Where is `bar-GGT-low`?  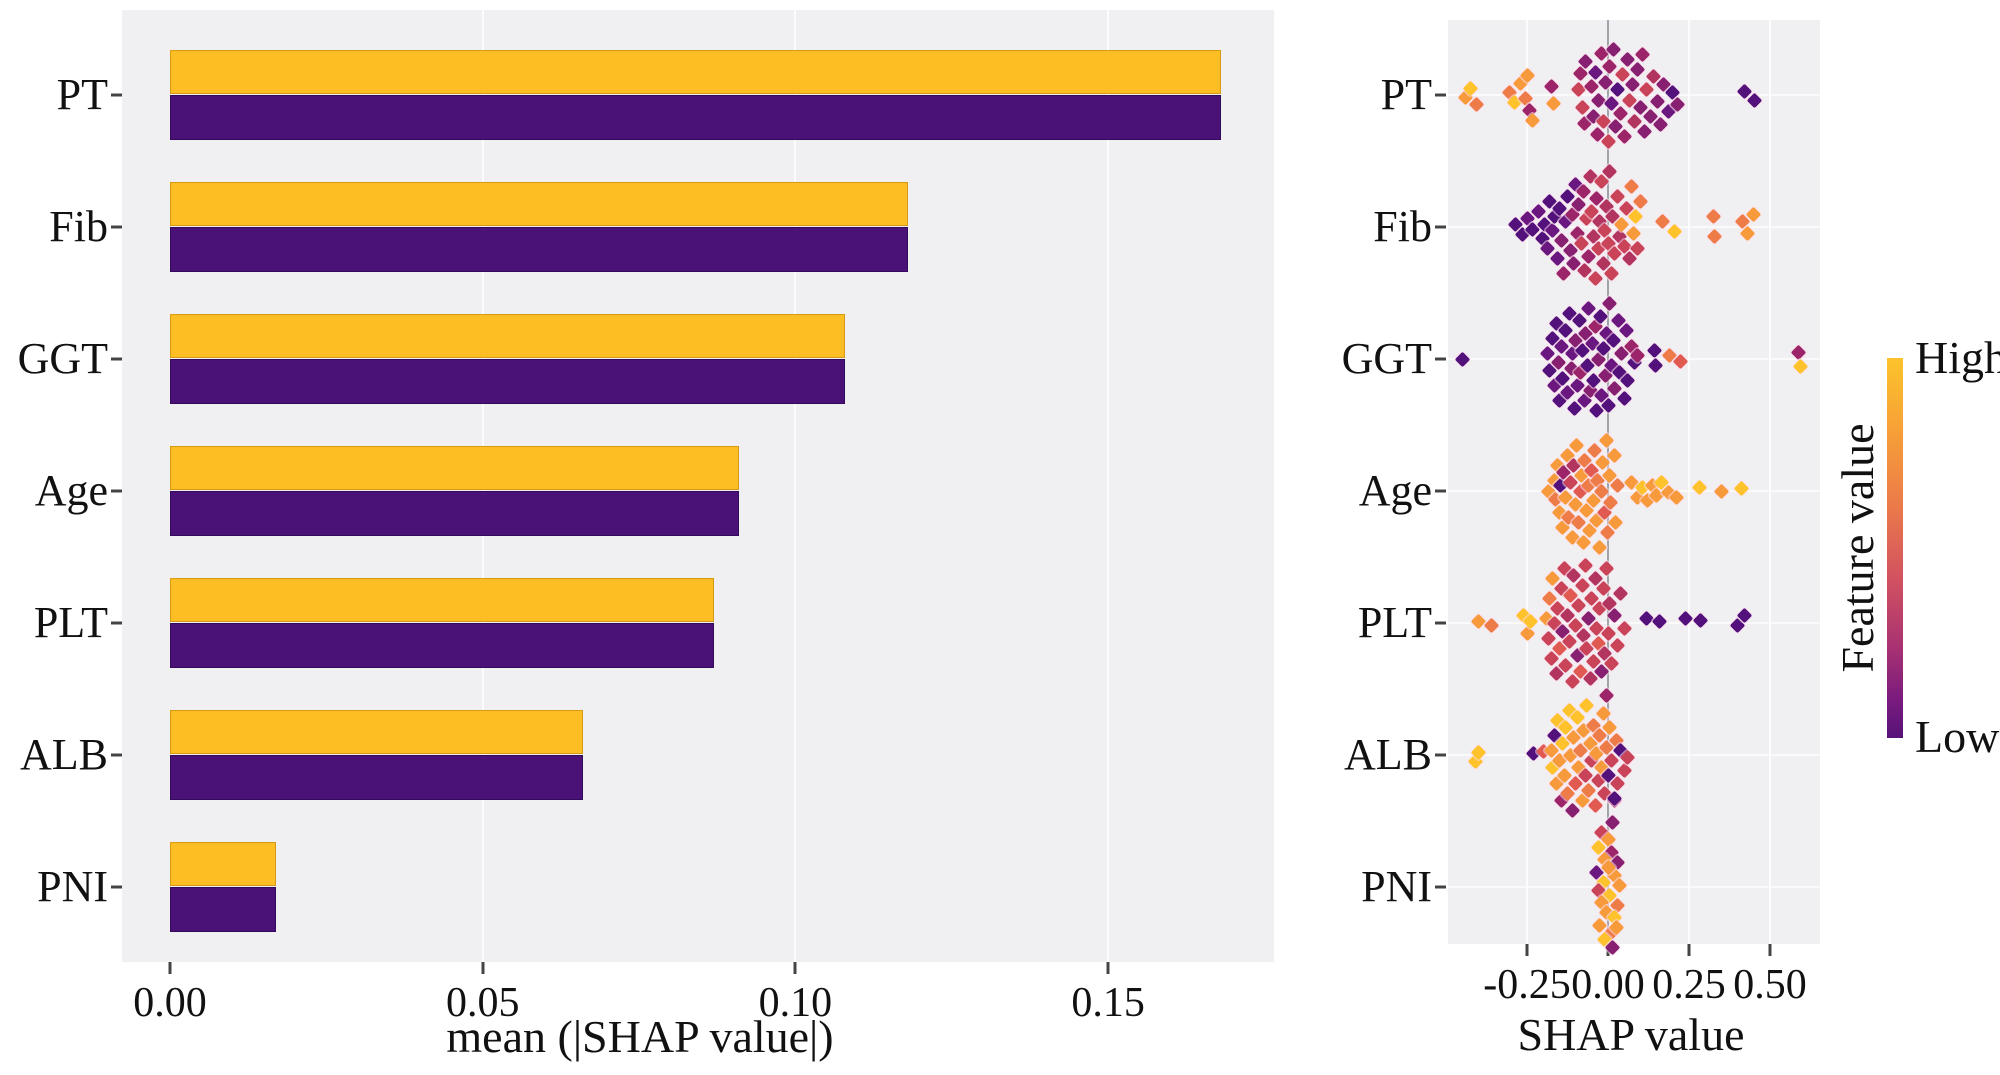 bar-GGT-low is located at coordinates (508, 381).